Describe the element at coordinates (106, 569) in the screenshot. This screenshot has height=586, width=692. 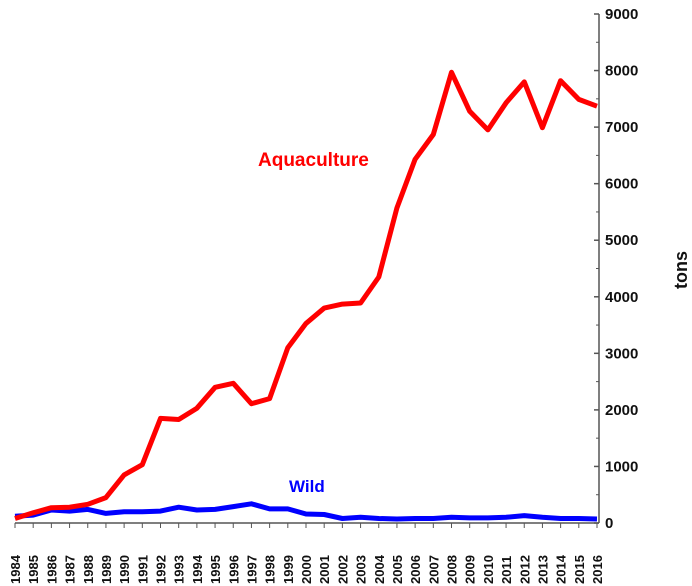
I see `x-tick-label: 1989` at that location.